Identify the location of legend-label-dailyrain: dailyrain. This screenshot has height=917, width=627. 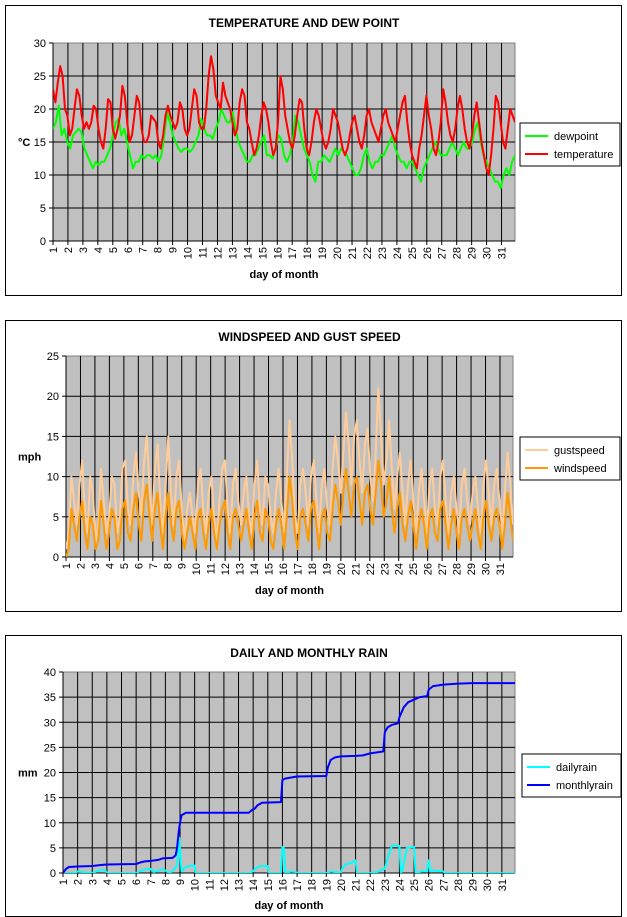
(576, 768).